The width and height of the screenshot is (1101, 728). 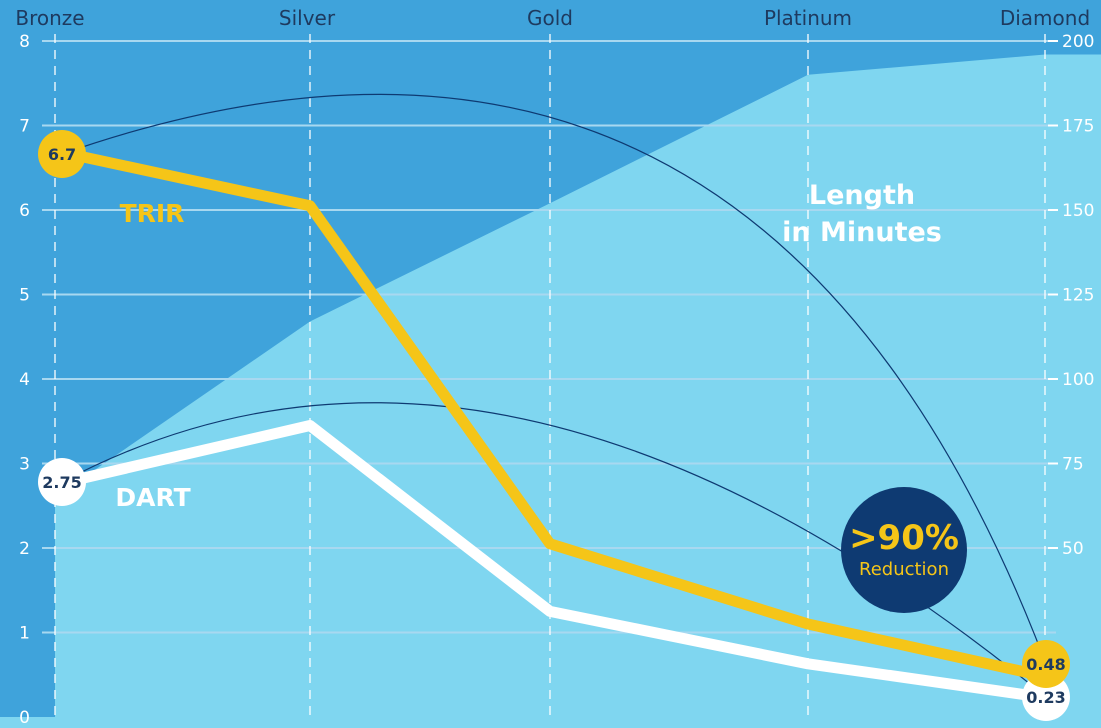 I want to click on dart-start-label: 2.75, so click(x=61, y=482).